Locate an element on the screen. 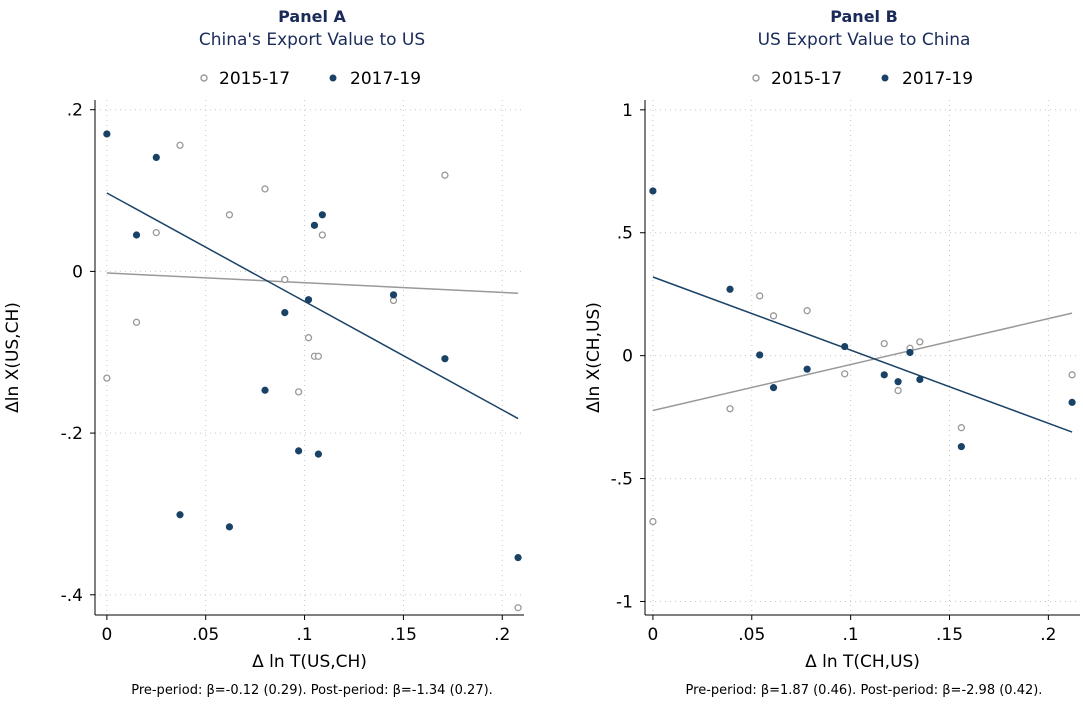 The height and width of the screenshot is (705, 1083). legend-pre-label-a: 2015-17 is located at coordinates (254, 79).